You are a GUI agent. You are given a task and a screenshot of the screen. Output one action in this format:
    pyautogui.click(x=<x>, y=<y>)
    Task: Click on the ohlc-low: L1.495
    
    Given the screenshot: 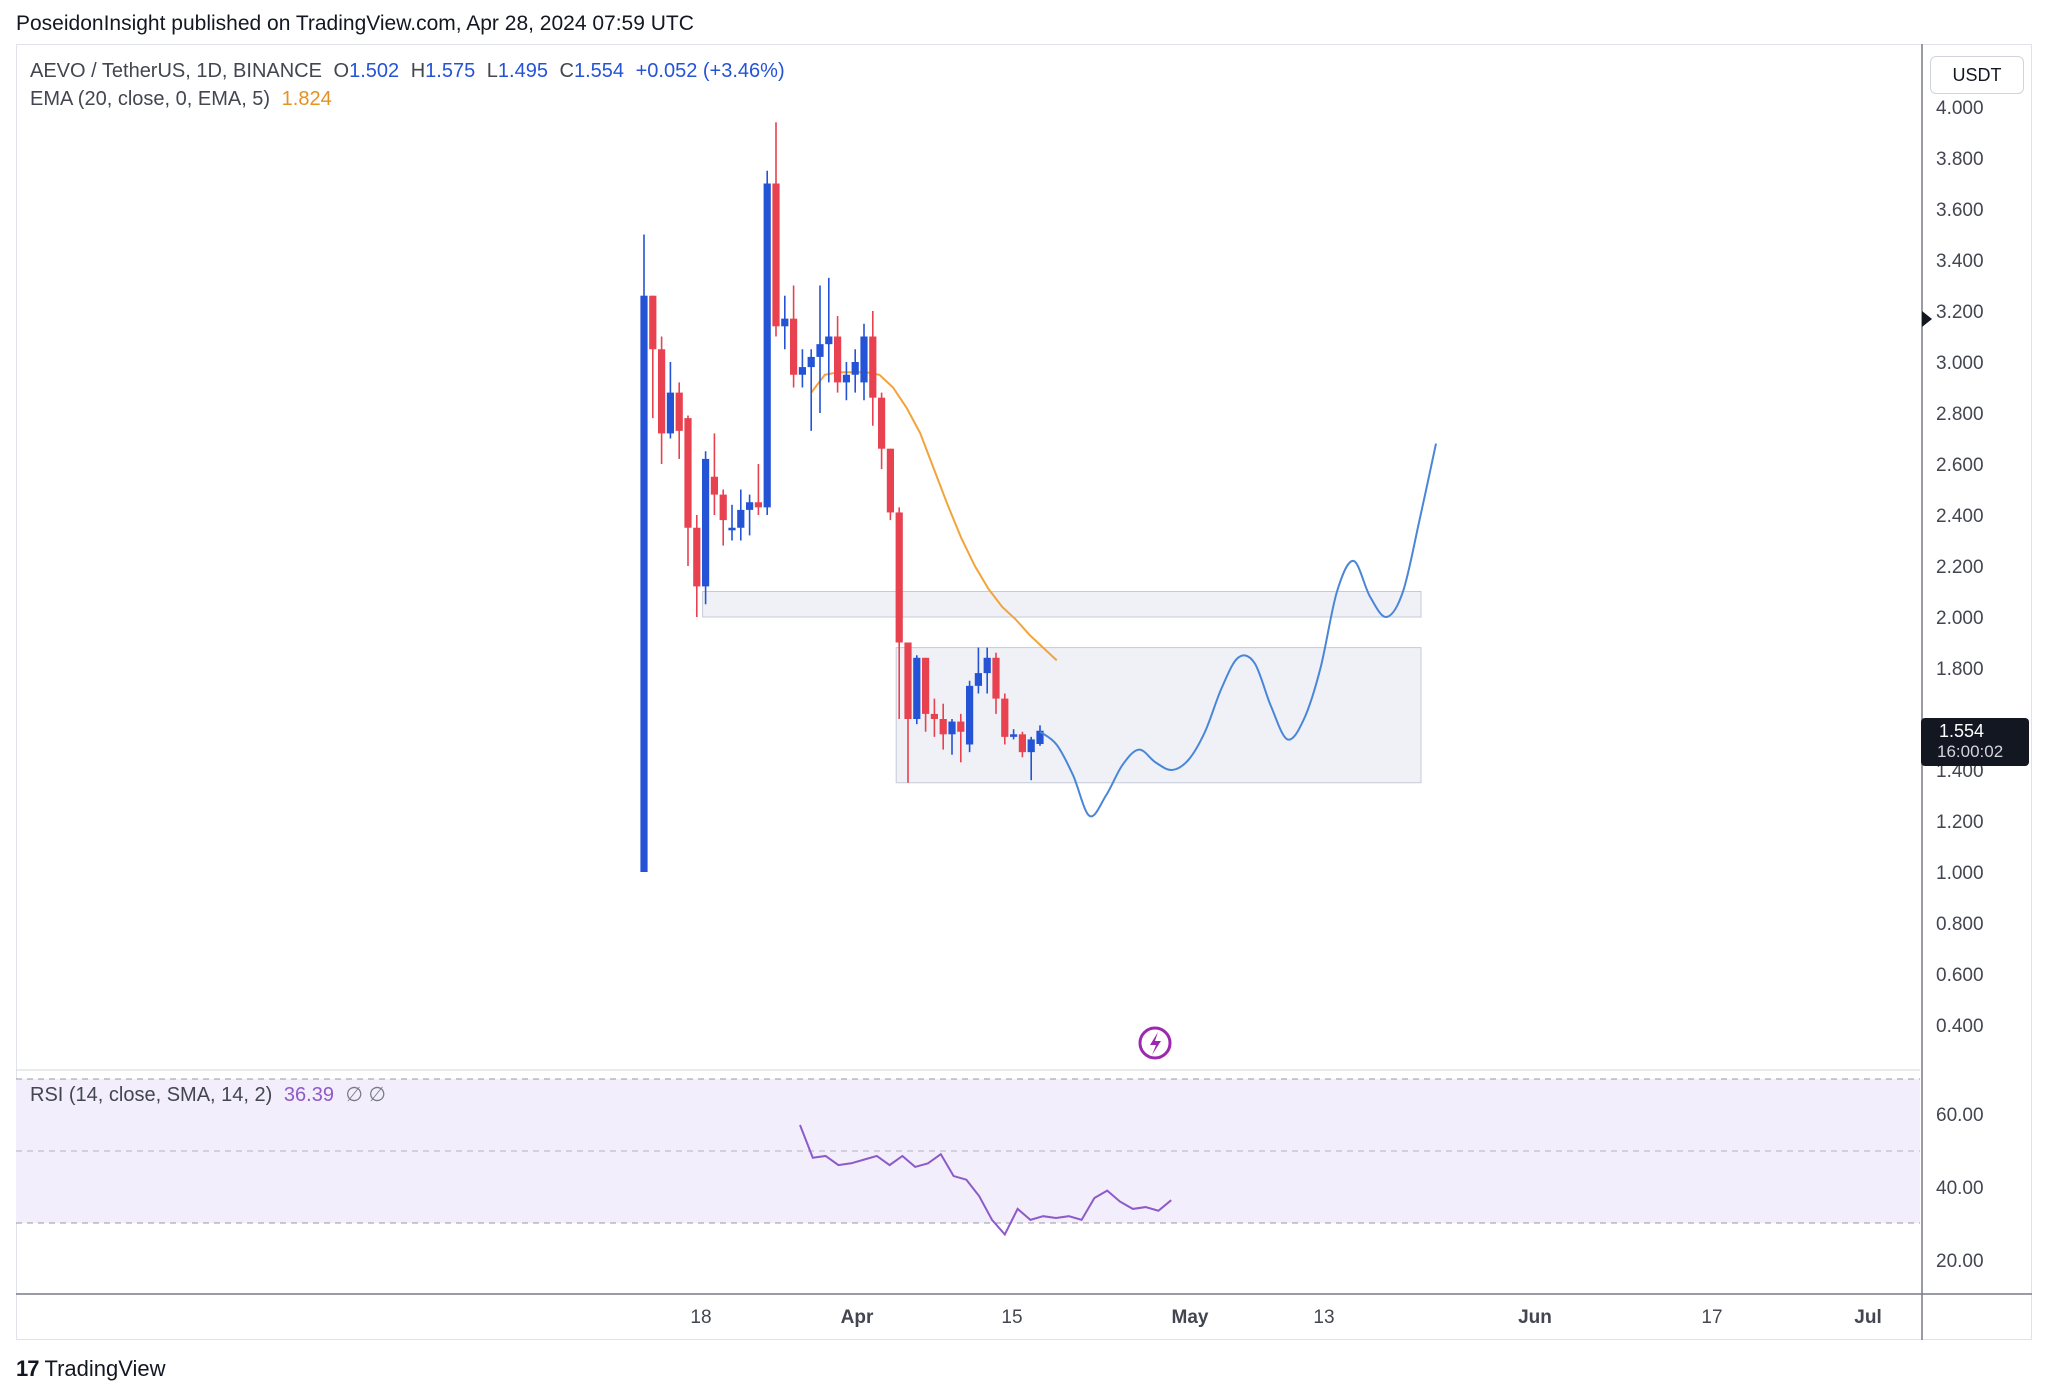 What is the action you would take?
    pyautogui.click(x=517, y=71)
    